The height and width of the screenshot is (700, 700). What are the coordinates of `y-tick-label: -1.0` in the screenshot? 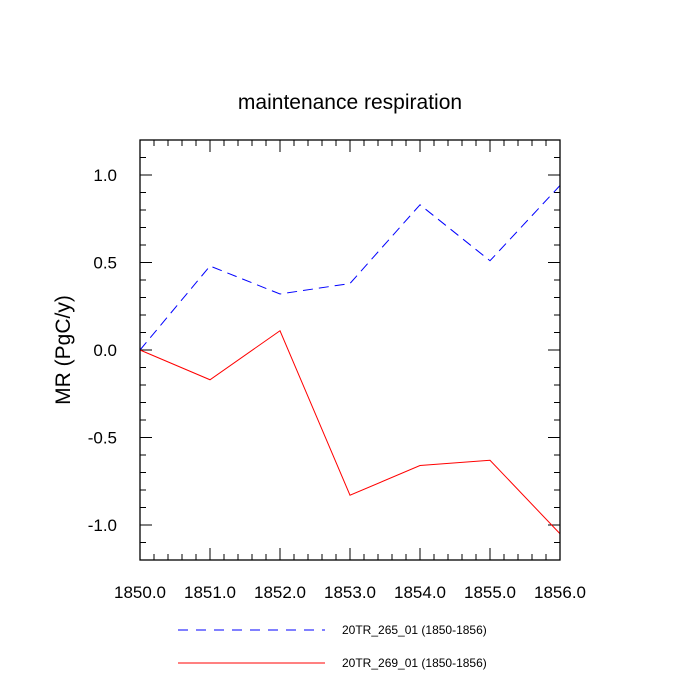 It's located at (102, 525).